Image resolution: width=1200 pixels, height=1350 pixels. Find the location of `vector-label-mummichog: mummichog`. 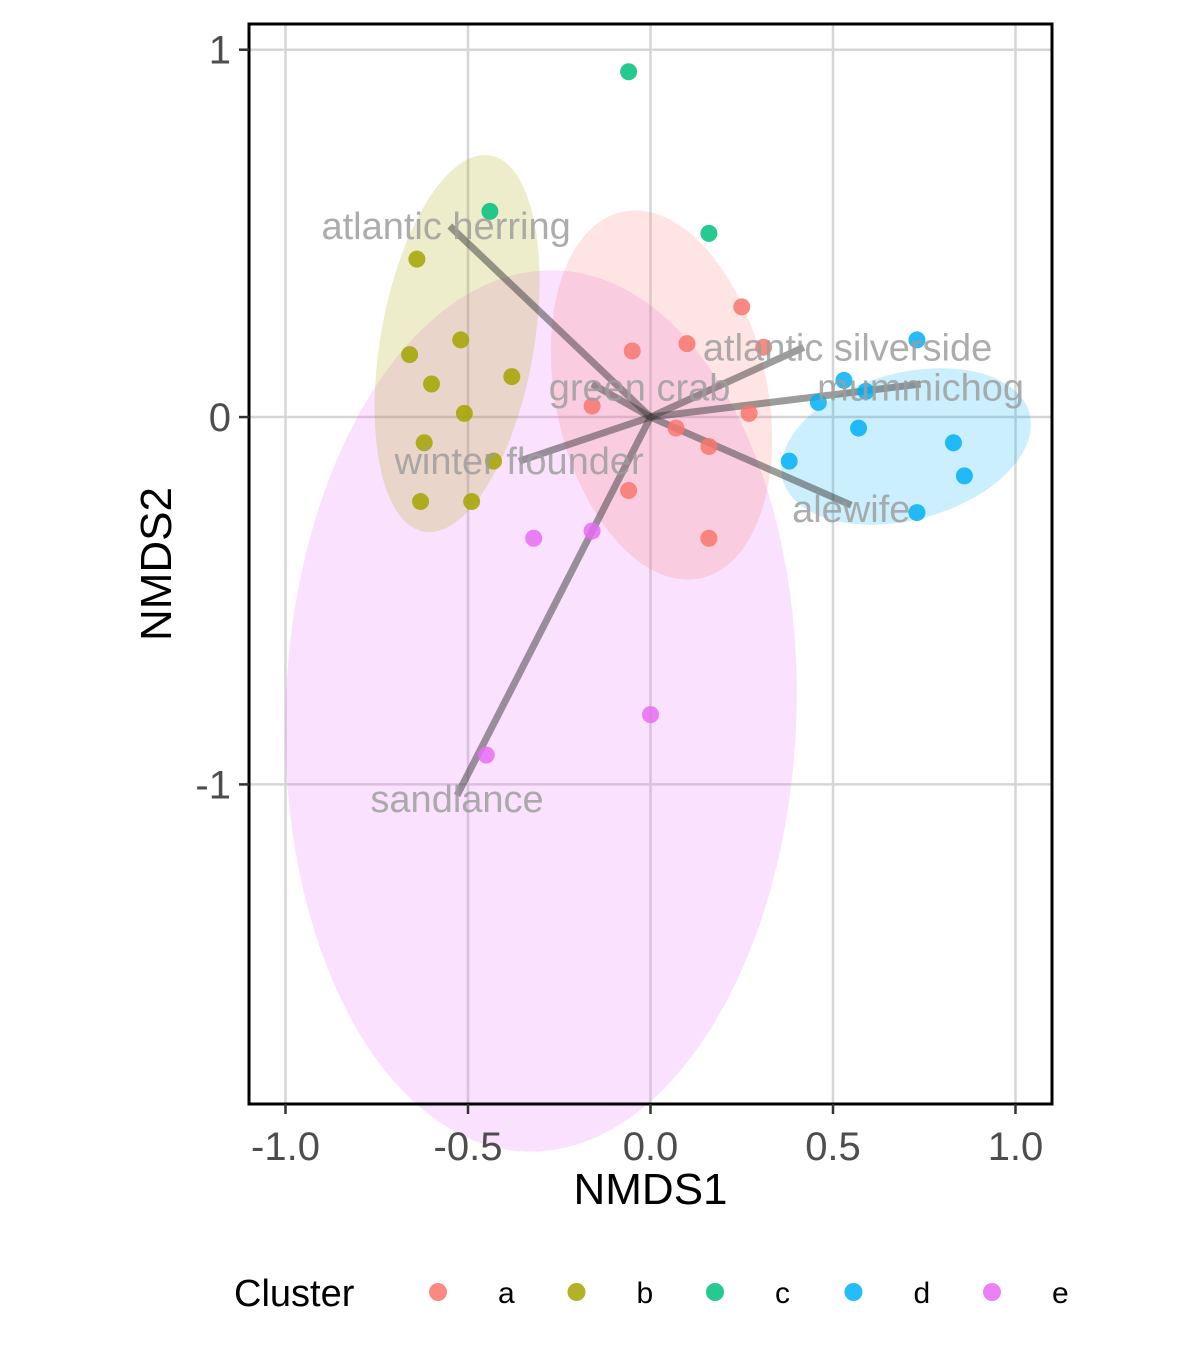

vector-label-mummichog: mummichog is located at coordinates (920, 389).